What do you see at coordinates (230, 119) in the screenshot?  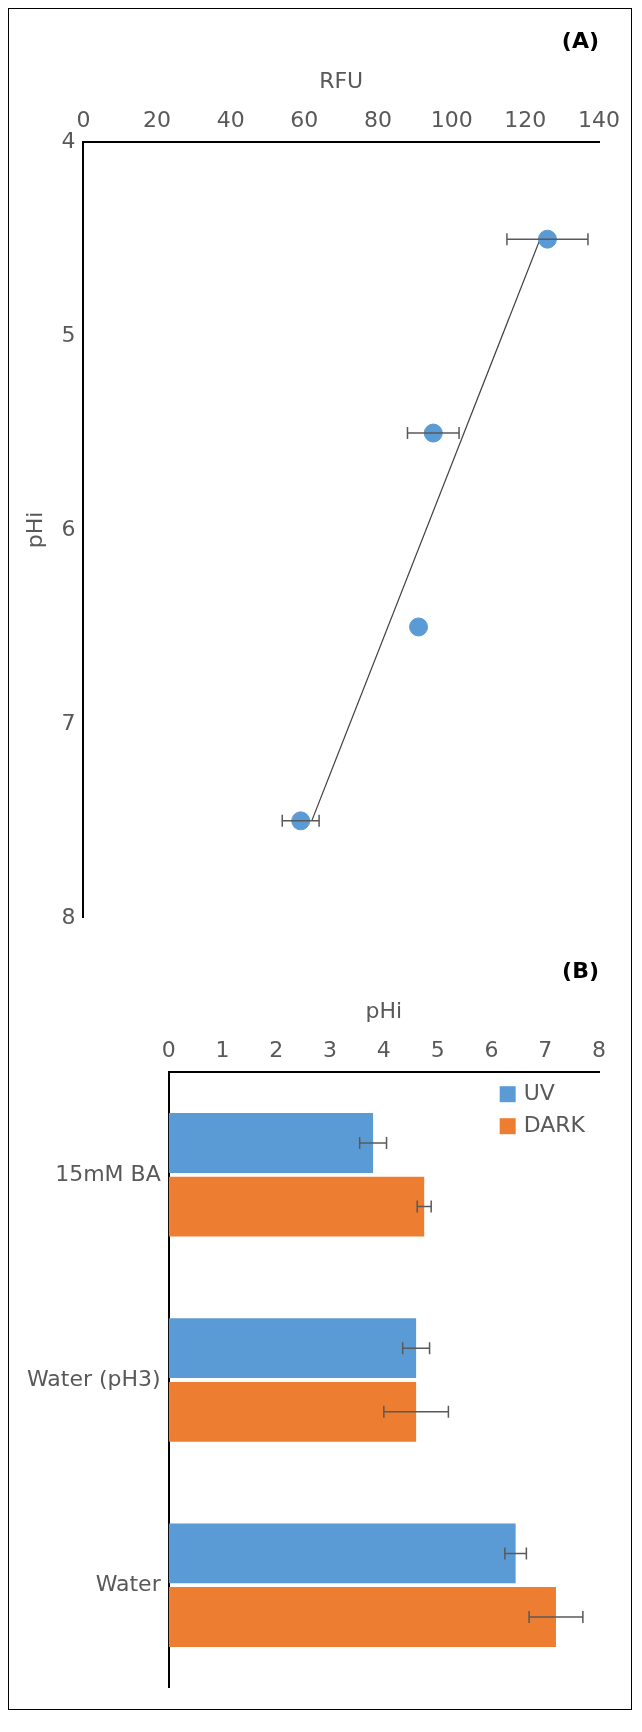 I see `x-tick-label: 40` at bounding box center [230, 119].